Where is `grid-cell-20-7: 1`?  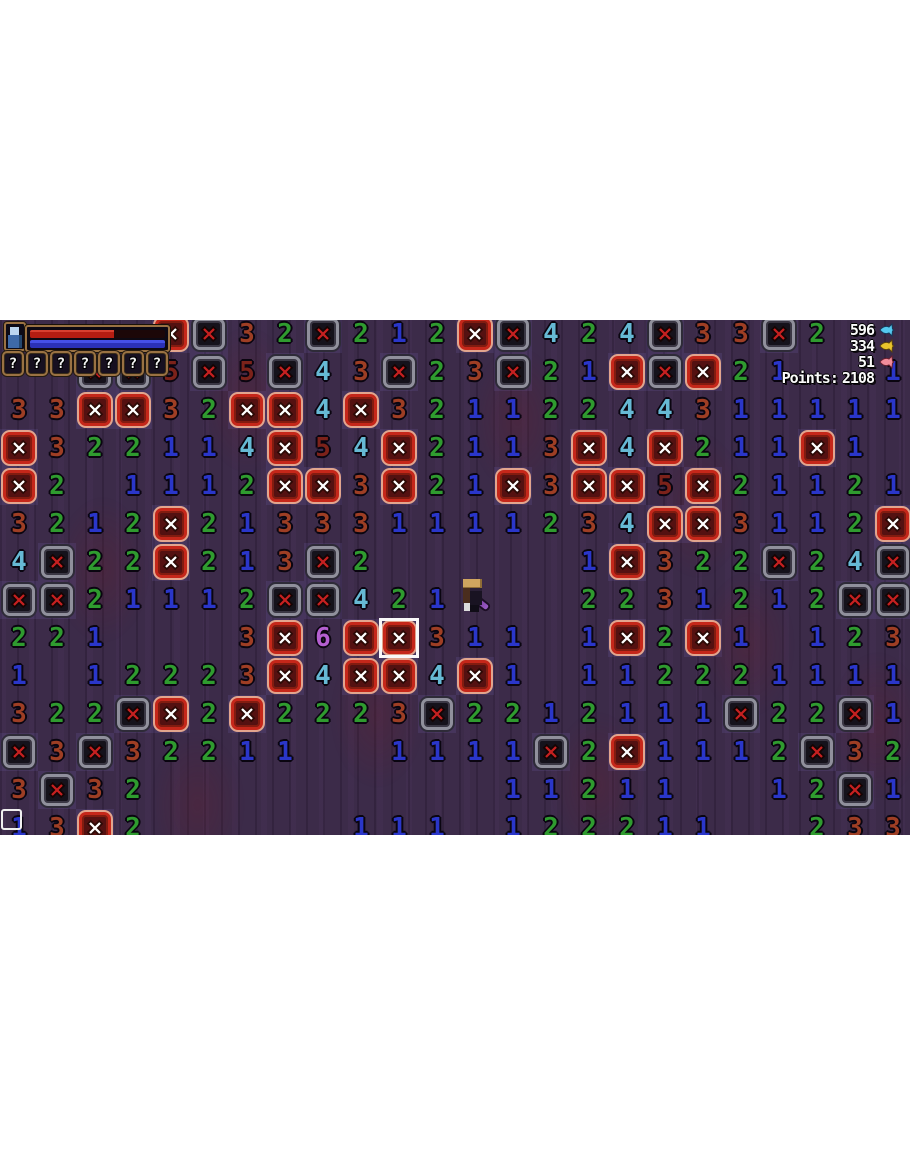
grid-cell-20-7: 1 is located at coordinates (779, 600).